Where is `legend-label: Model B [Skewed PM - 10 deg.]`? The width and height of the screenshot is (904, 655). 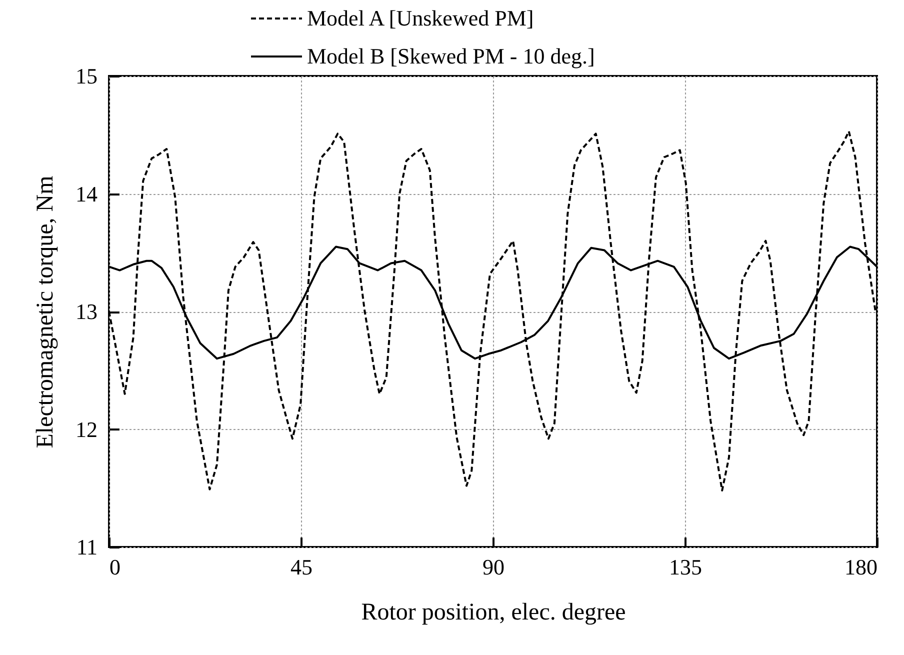
legend-label: Model B [Skewed PM - 10 deg.] is located at coordinates (451, 56).